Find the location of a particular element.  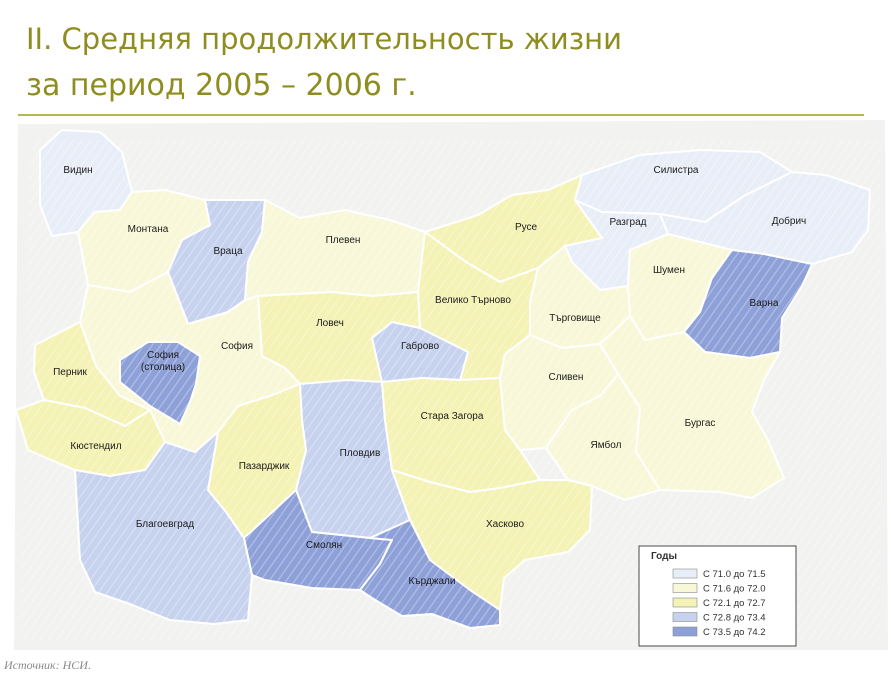

label-sofia-city: София is located at coordinates (163, 355).